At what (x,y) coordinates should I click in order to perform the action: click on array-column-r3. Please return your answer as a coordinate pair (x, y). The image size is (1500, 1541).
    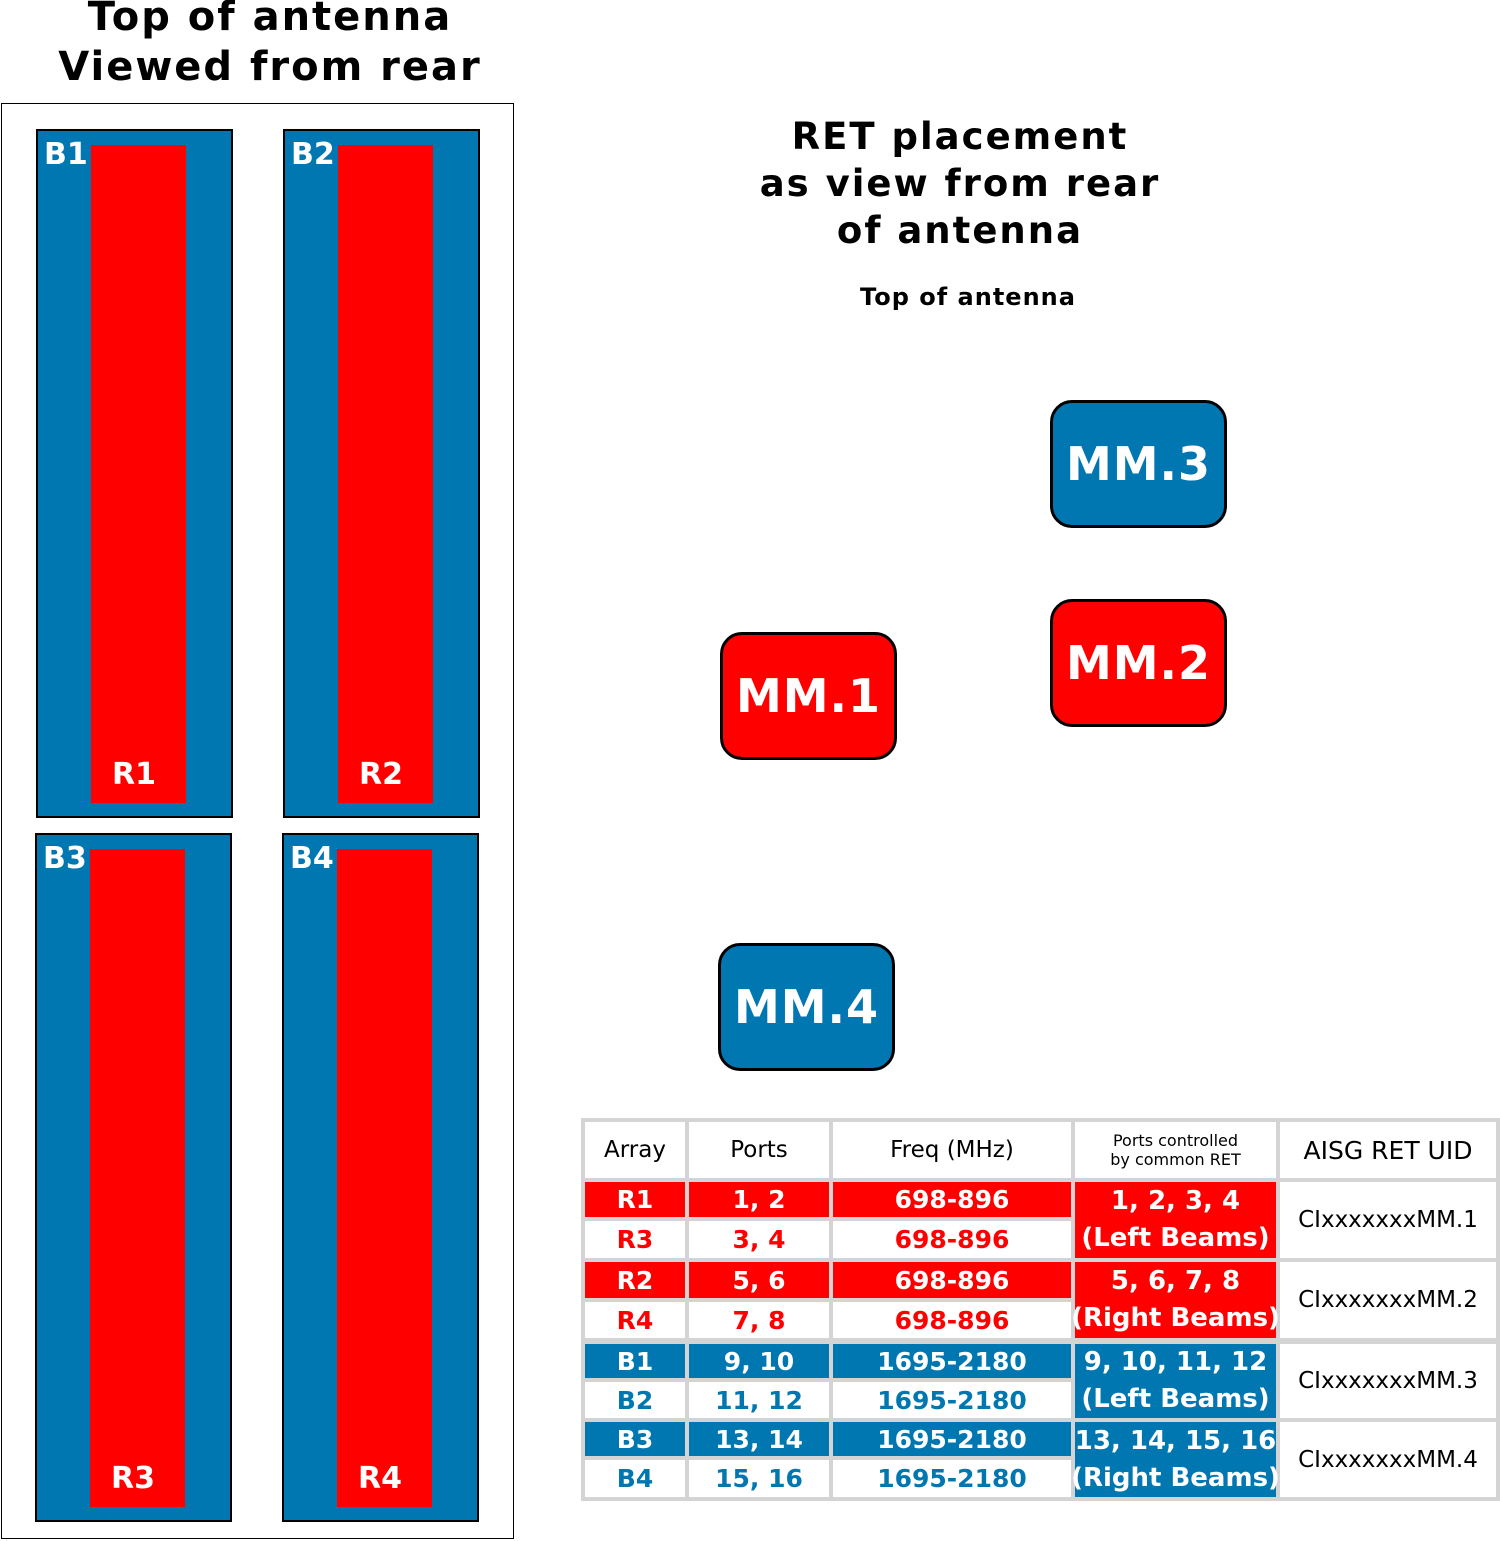
    Looking at the image, I should click on (137, 1178).